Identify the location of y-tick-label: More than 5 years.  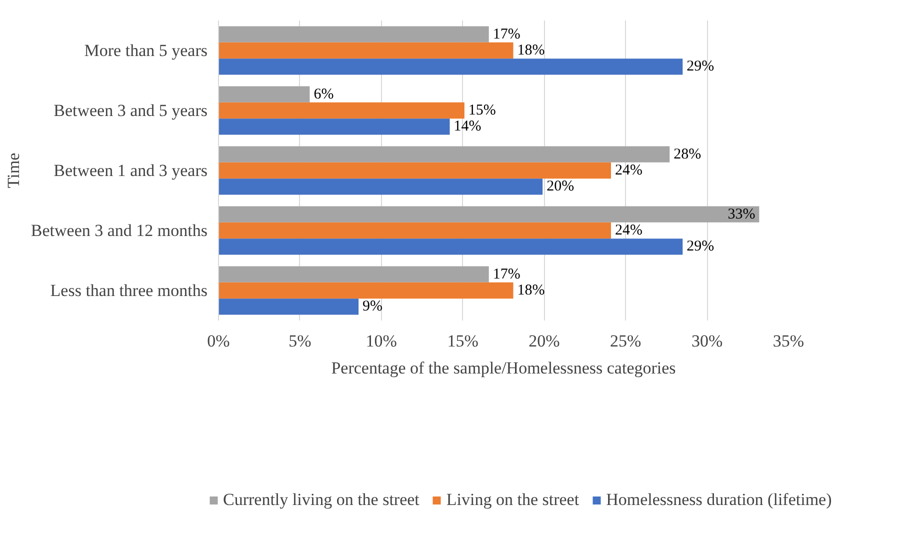
(146, 50).